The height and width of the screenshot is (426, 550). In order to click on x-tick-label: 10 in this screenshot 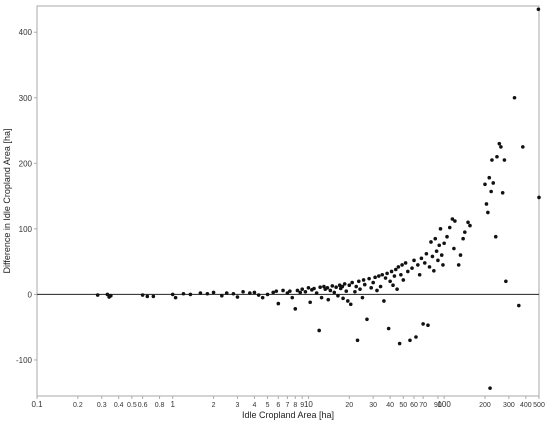, I will do `click(308, 404)`.